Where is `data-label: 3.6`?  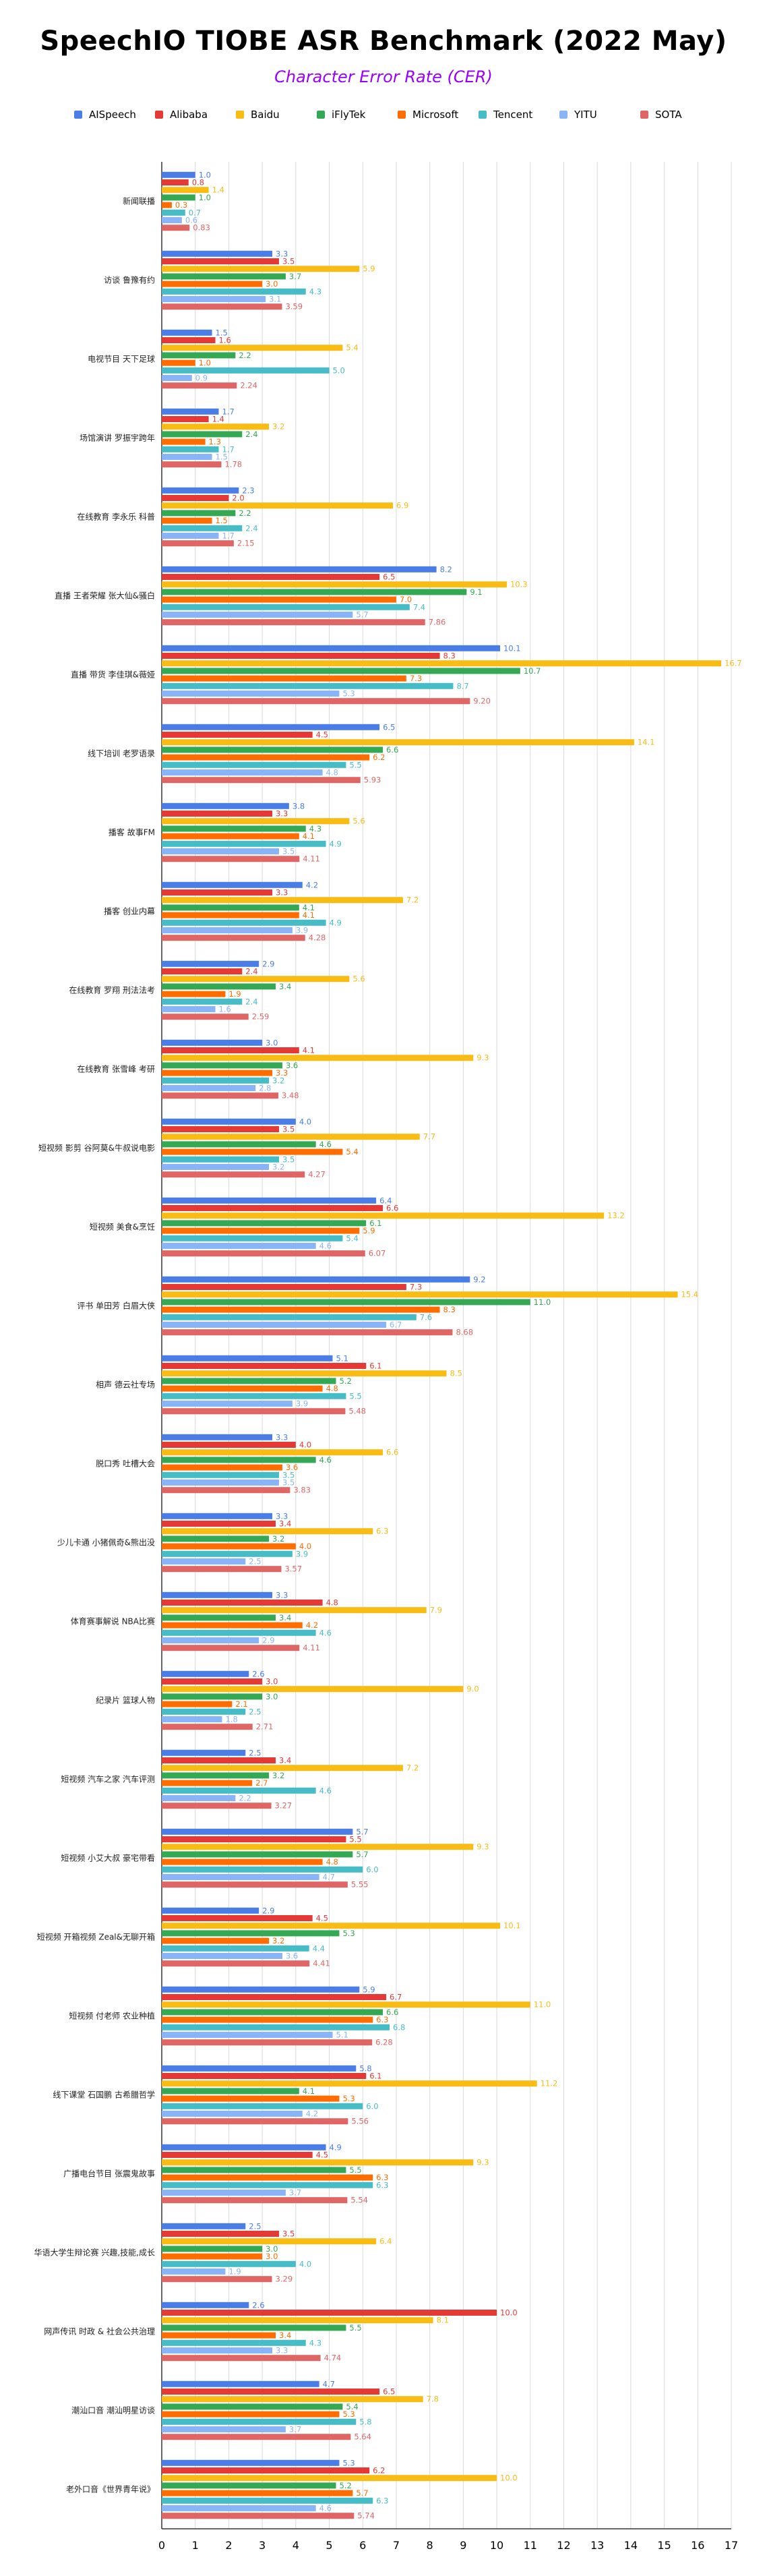 data-label: 3.6 is located at coordinates (292, 1065).